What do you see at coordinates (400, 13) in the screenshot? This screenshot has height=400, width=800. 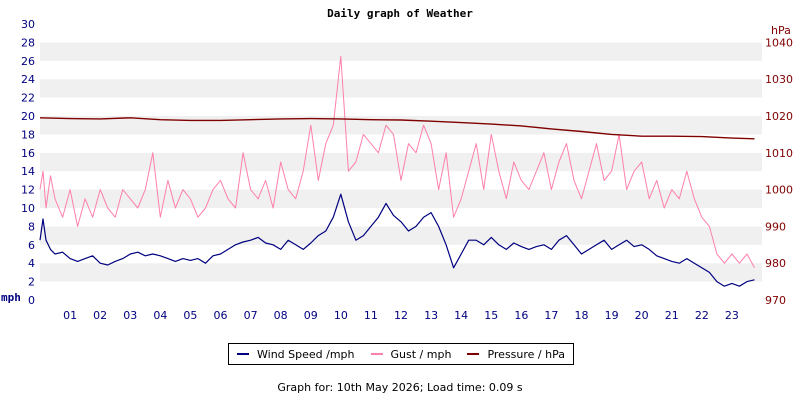 I see `chart-title: Daily graph of Weather` at bounding box center [400, 13].